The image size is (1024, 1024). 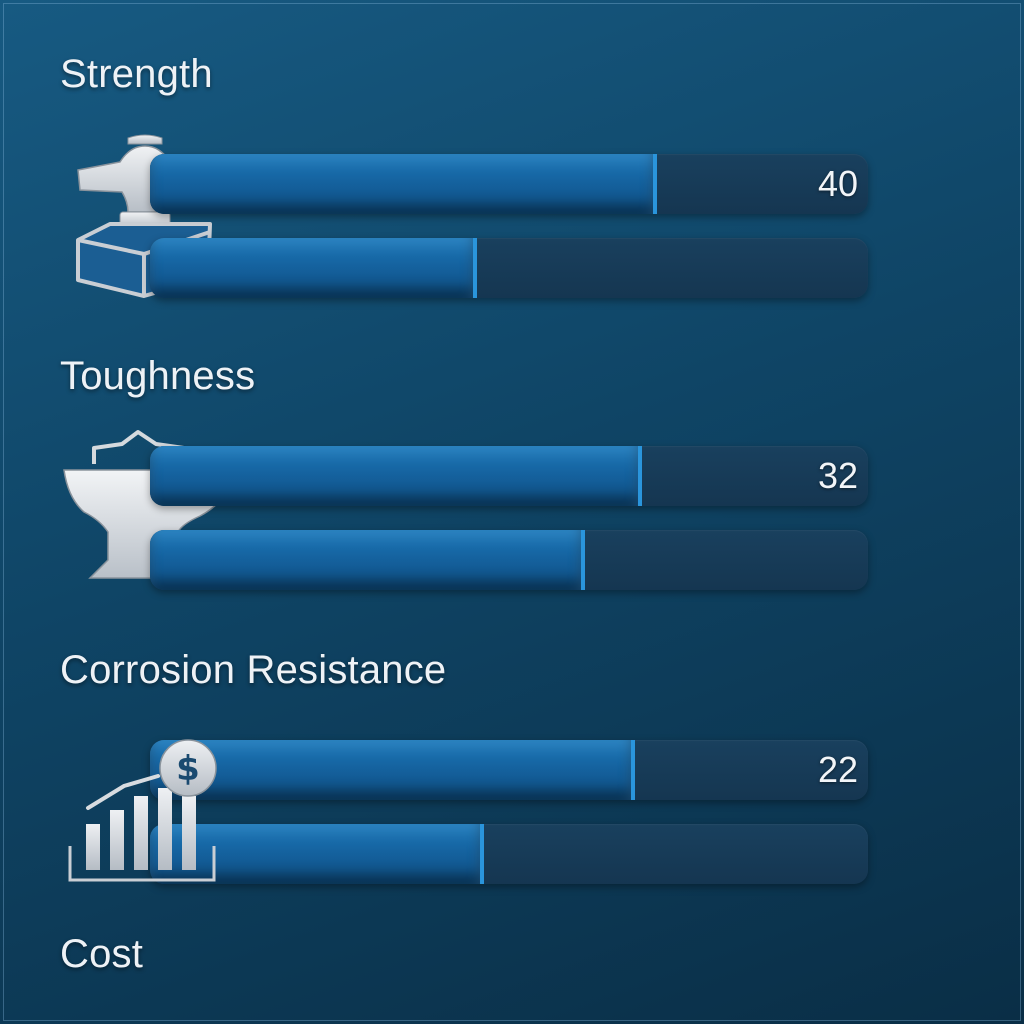 I want to click on toughness-value: 32, so click(x=837, y=475).